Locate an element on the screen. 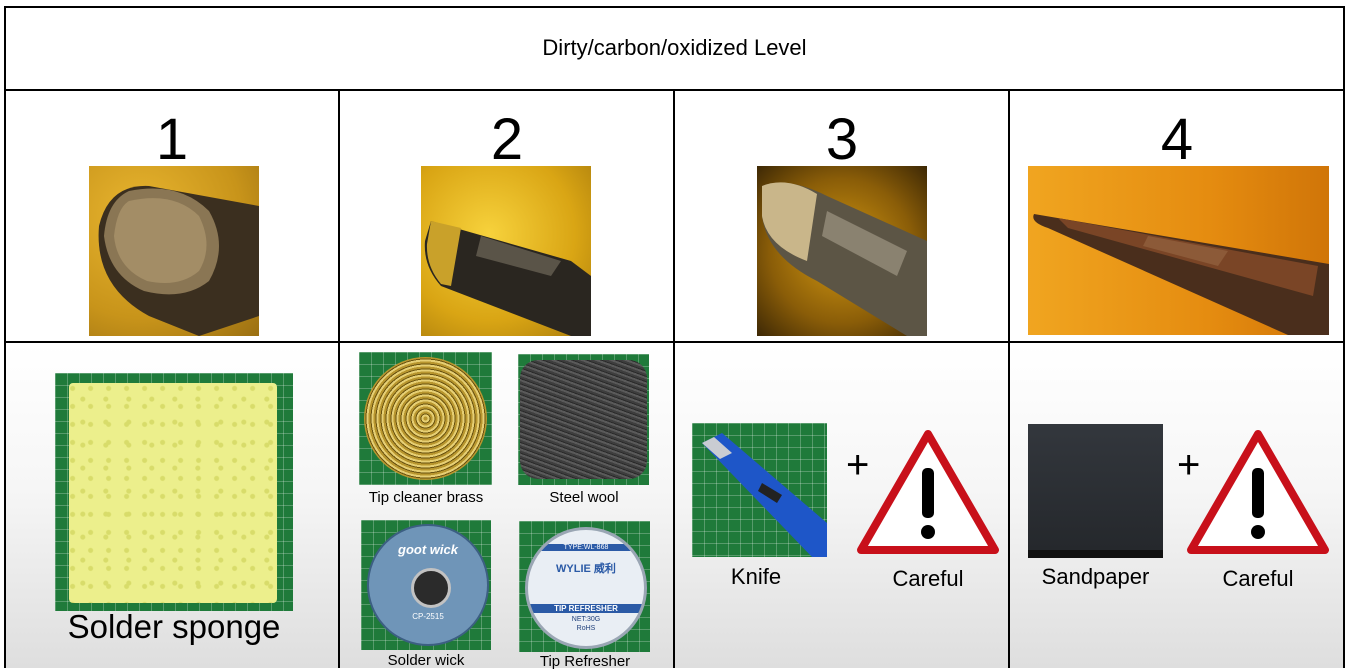 This screenshot has width=1349, height=670. plus-sign-level-3: + is located at coordinates (858, 465).